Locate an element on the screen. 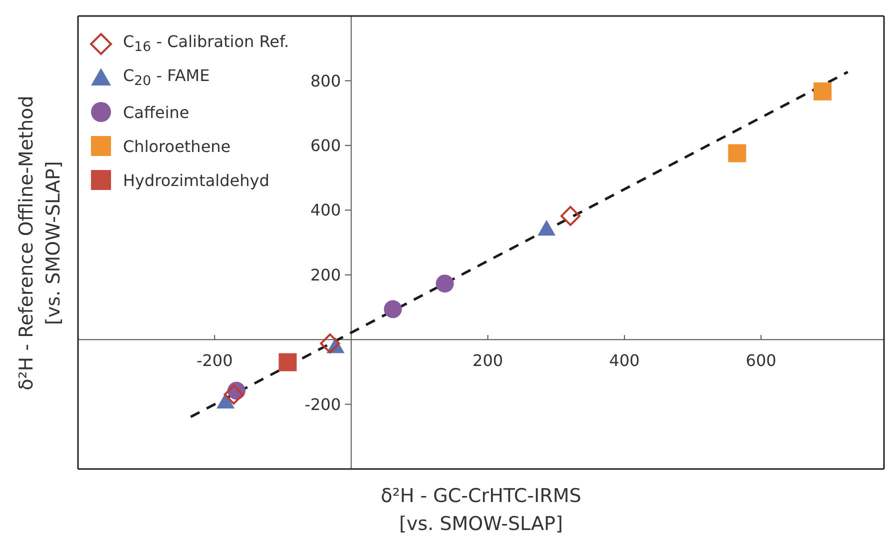  legend-label: Hydrozimtaldehyd is located at coordinates (196, 180).